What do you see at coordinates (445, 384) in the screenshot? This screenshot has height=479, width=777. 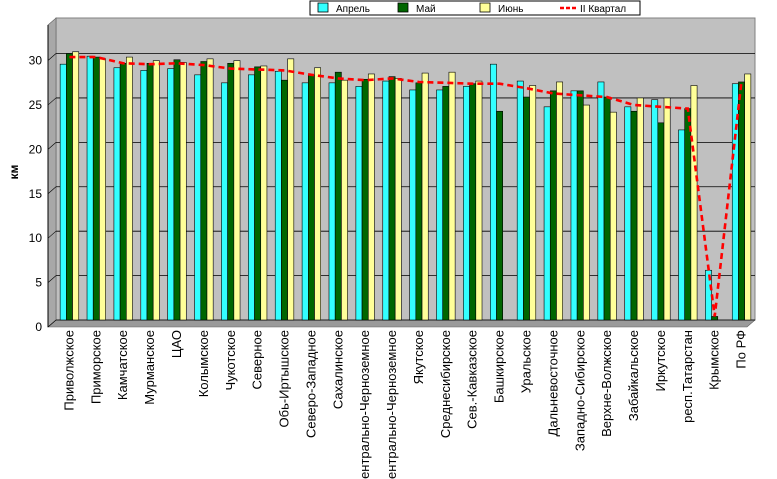 I see `x-tick-label: Среднесибирское` at bounding box center [445, 384].